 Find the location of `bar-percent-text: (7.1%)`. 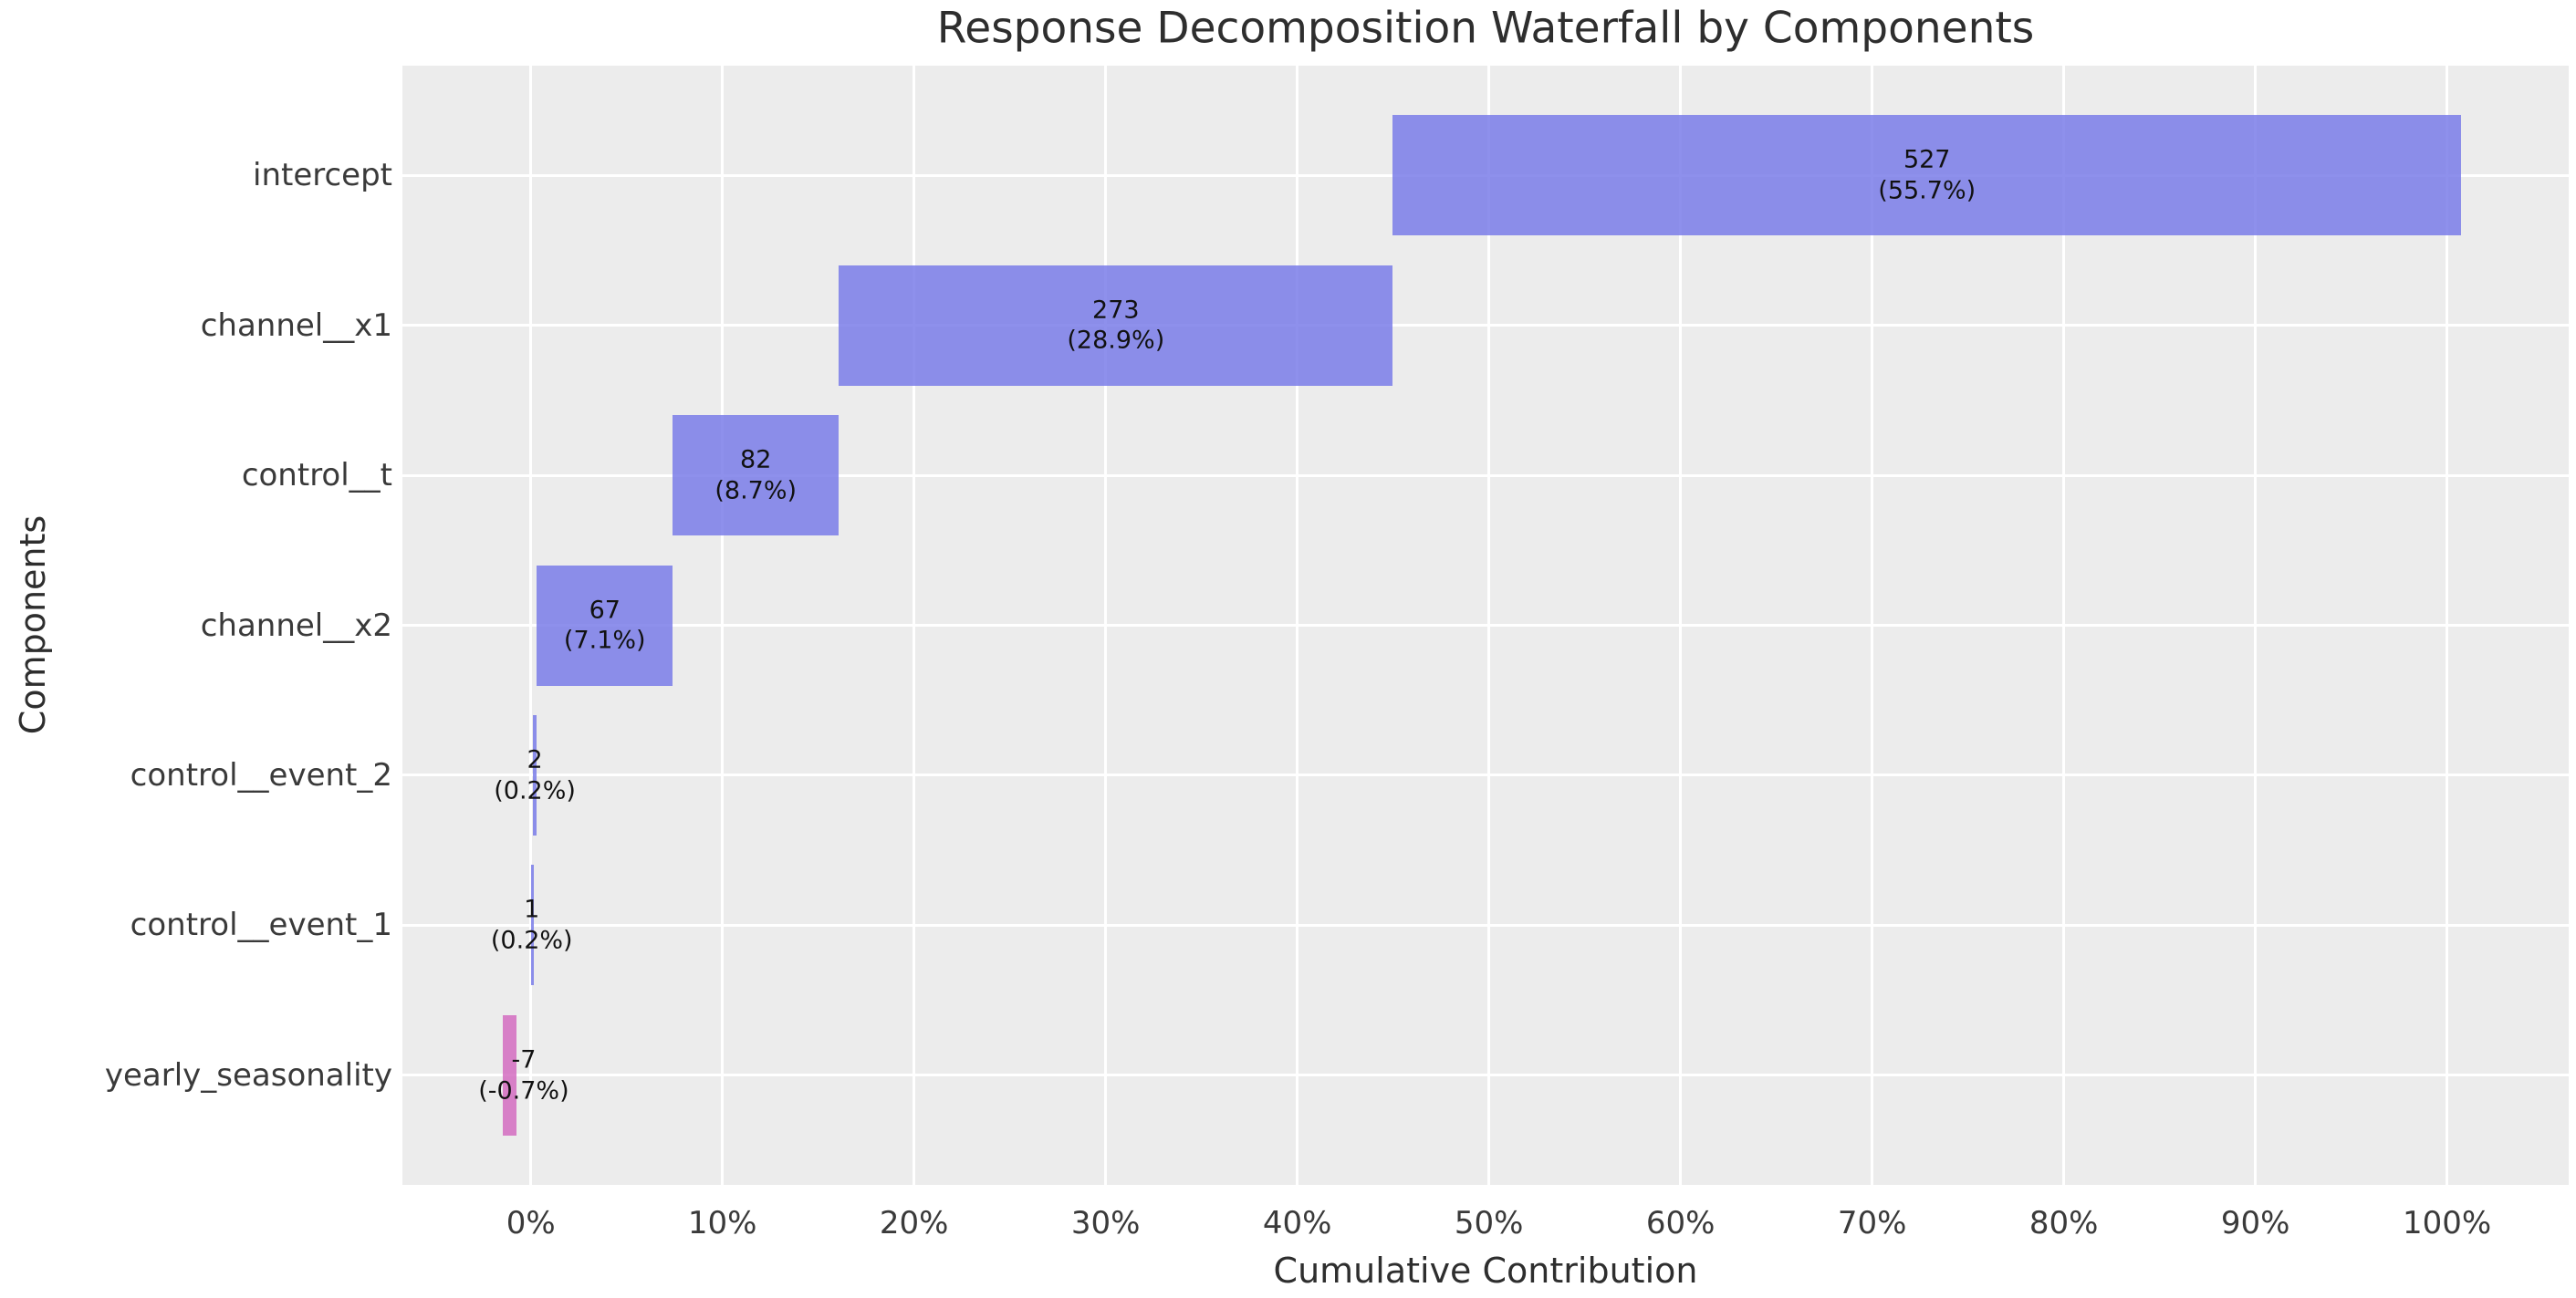

bar-percent-text: (7.1%) is located at coordinates (604, 640).